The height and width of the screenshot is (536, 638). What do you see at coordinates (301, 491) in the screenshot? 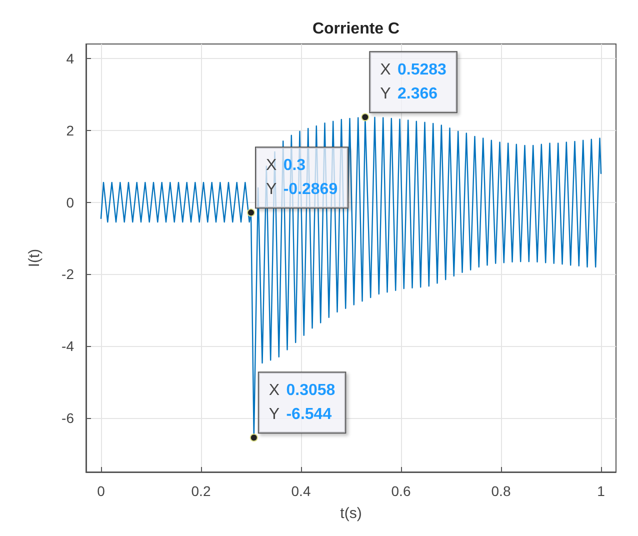
I see `x-tick-label: 0.4` at bounding box center [301, 491].